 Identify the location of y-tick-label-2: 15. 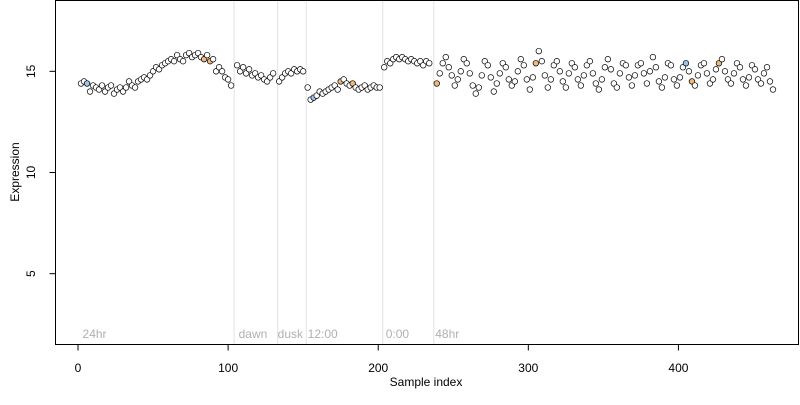
(31, 71).